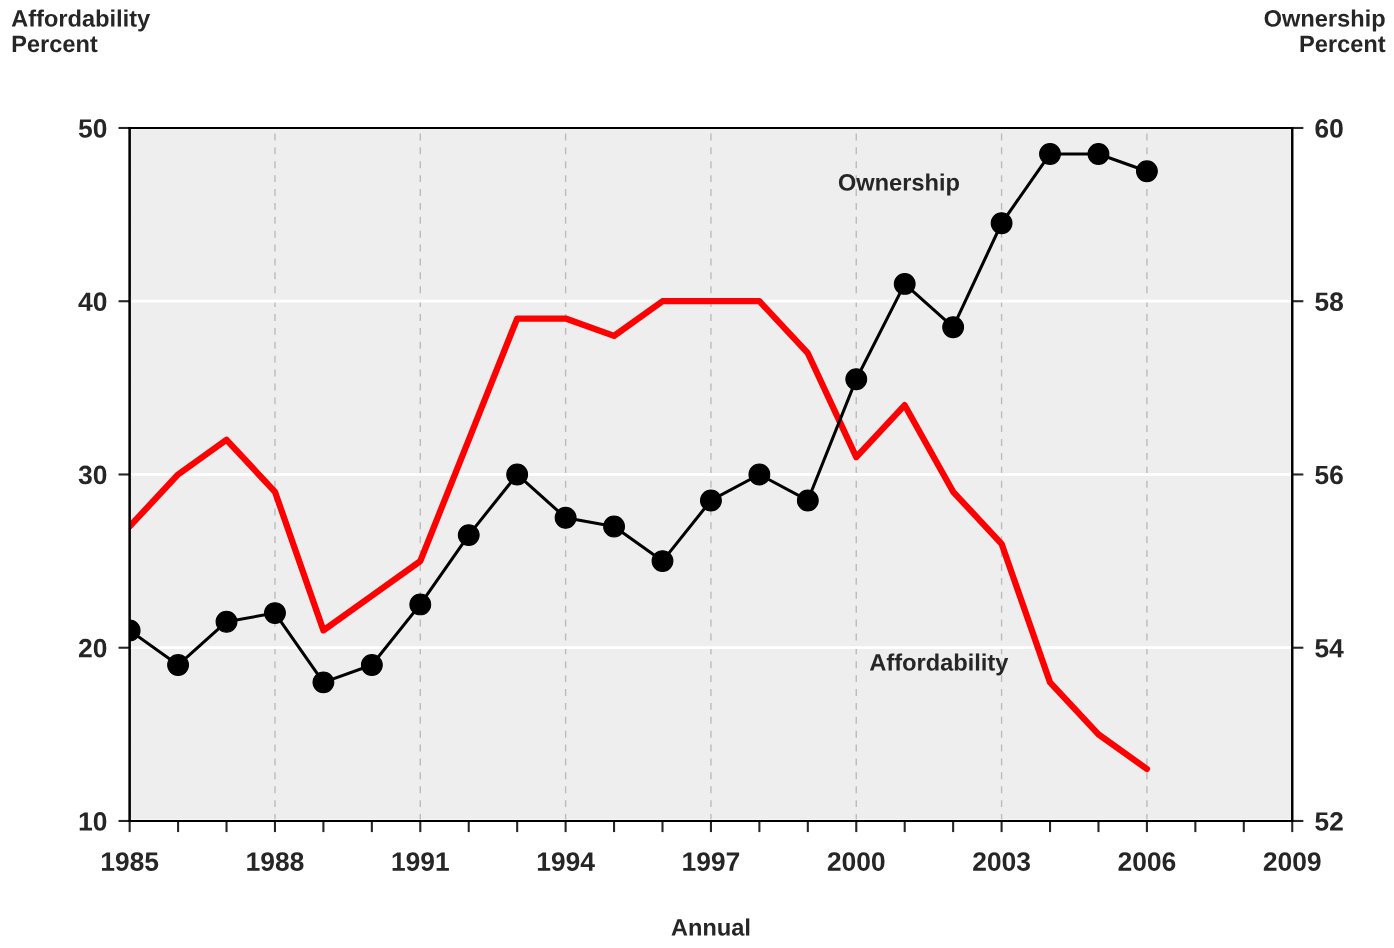 The image size is (1394, 948). I want to click on y-tick-label: 20, so click(92, 648).